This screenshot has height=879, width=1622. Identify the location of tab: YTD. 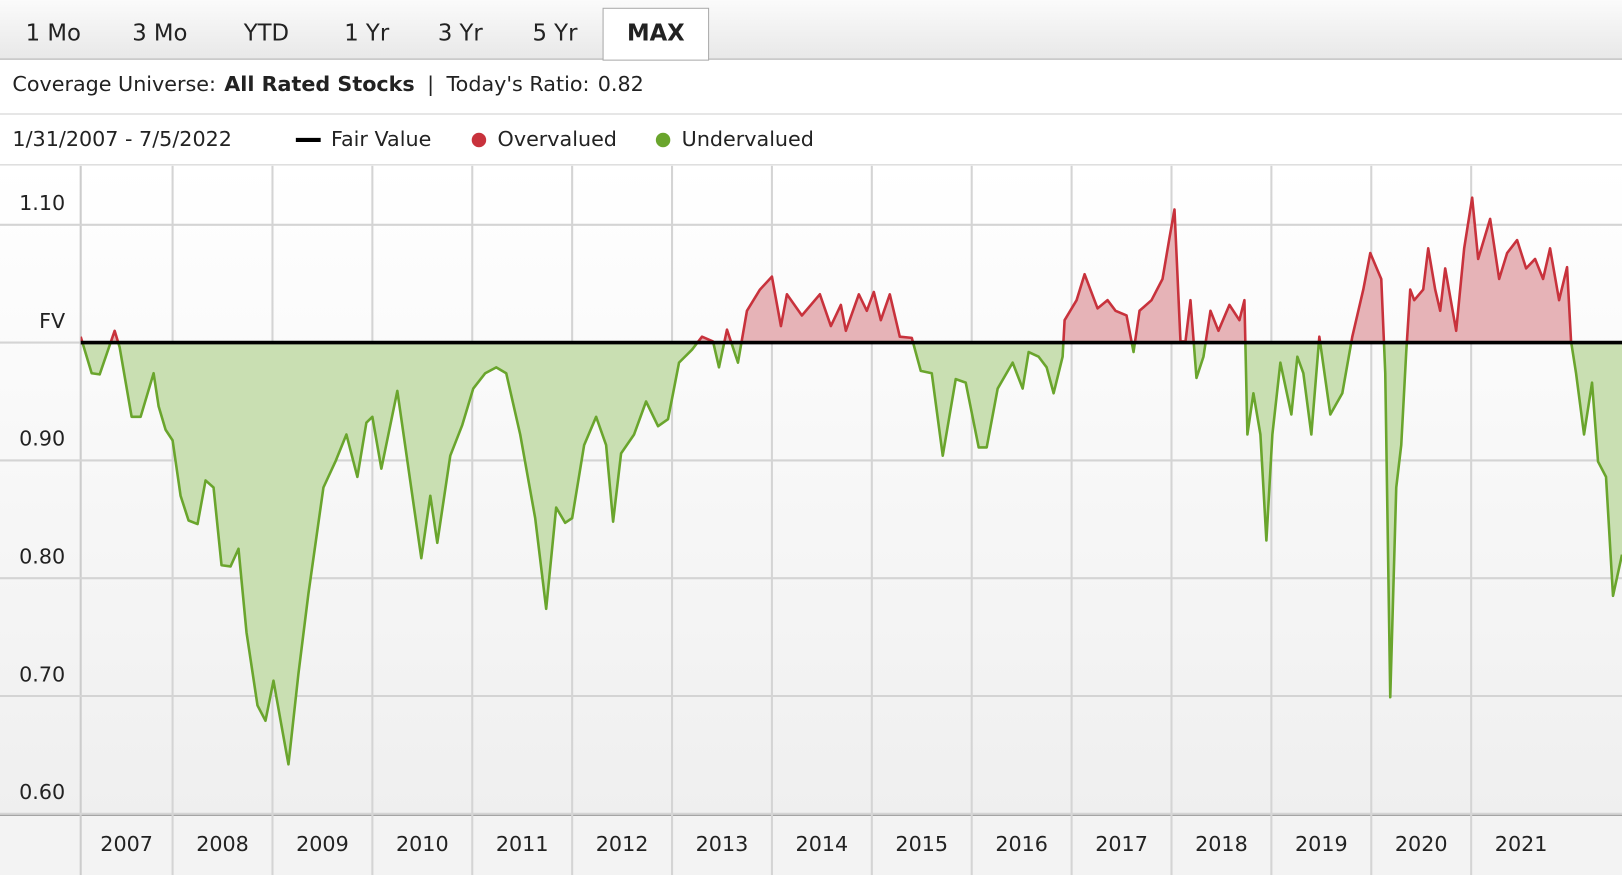
(266, 34).